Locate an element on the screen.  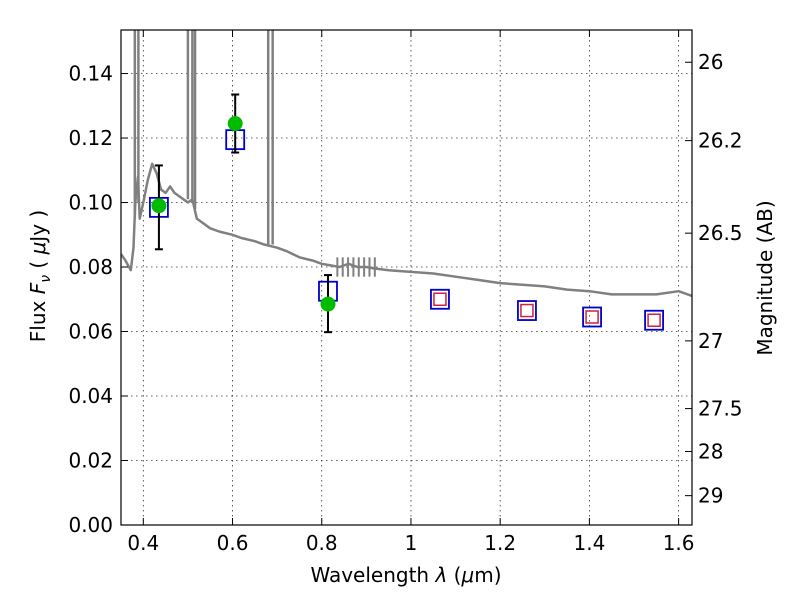
x-axis-title: Wavelength λ (μm) is located at coordinates (405, 575).